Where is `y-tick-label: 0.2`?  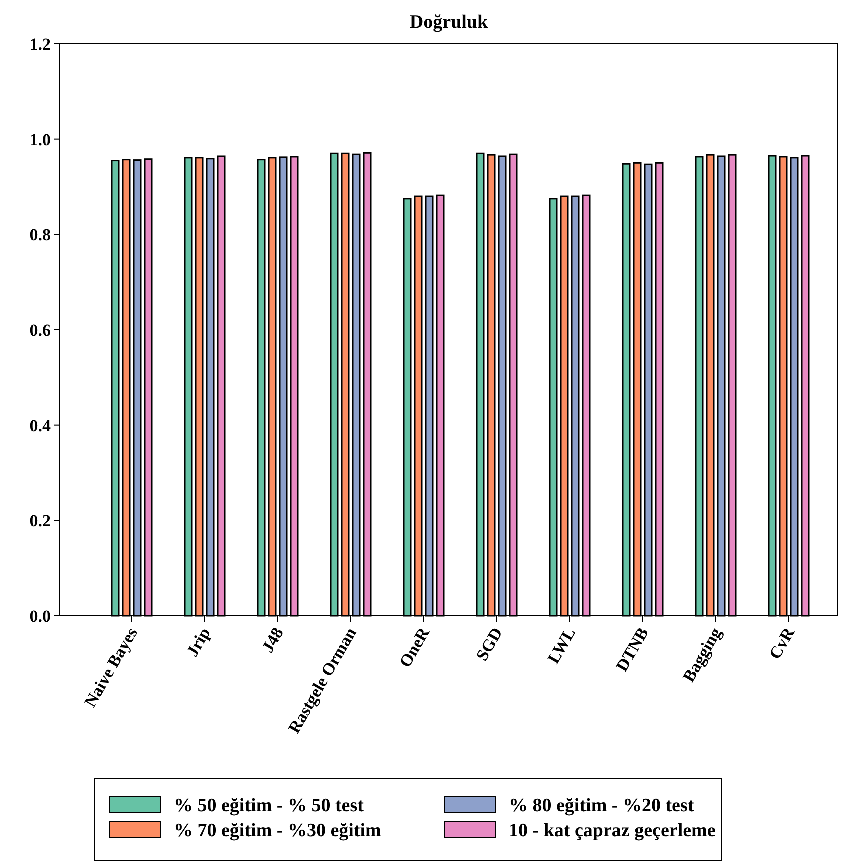
y-tick-label: 0.2 is located at coordinates (40, 521).